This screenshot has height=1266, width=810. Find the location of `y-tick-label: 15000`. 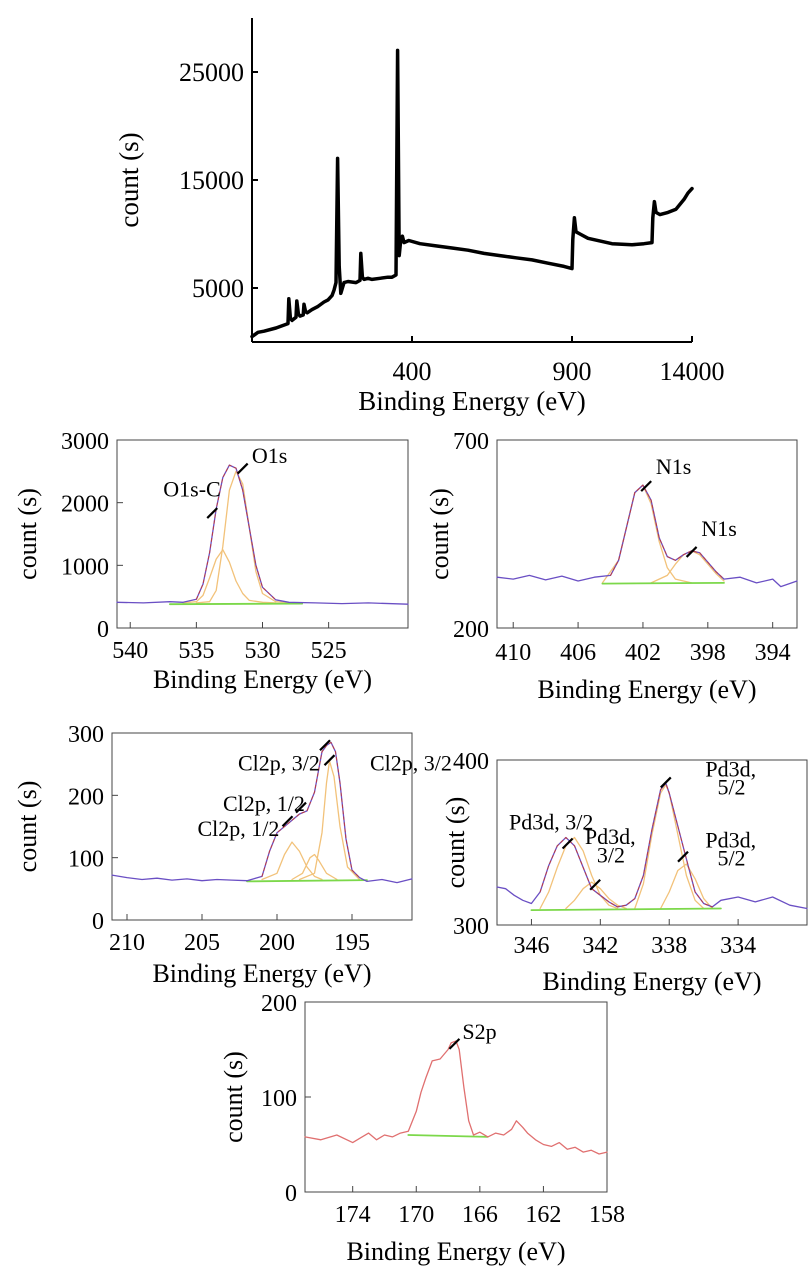

y-tick-label: 15000 is located at coordinates (211, 180).